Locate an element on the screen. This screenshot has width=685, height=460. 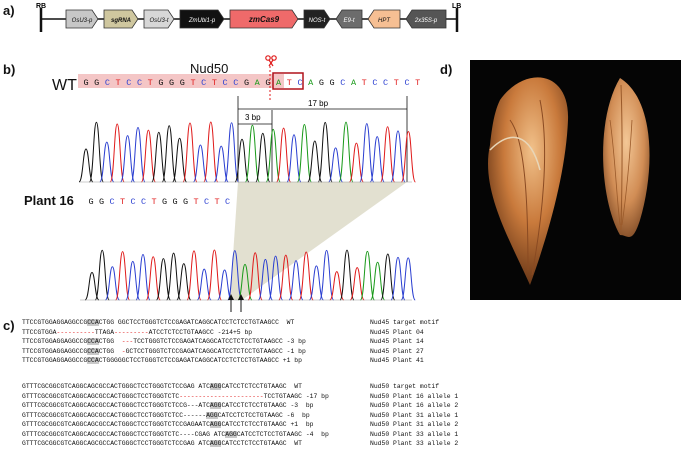
sample-label: Nud50 Plant 31 allele 2 is located at coordinates (414, 424).